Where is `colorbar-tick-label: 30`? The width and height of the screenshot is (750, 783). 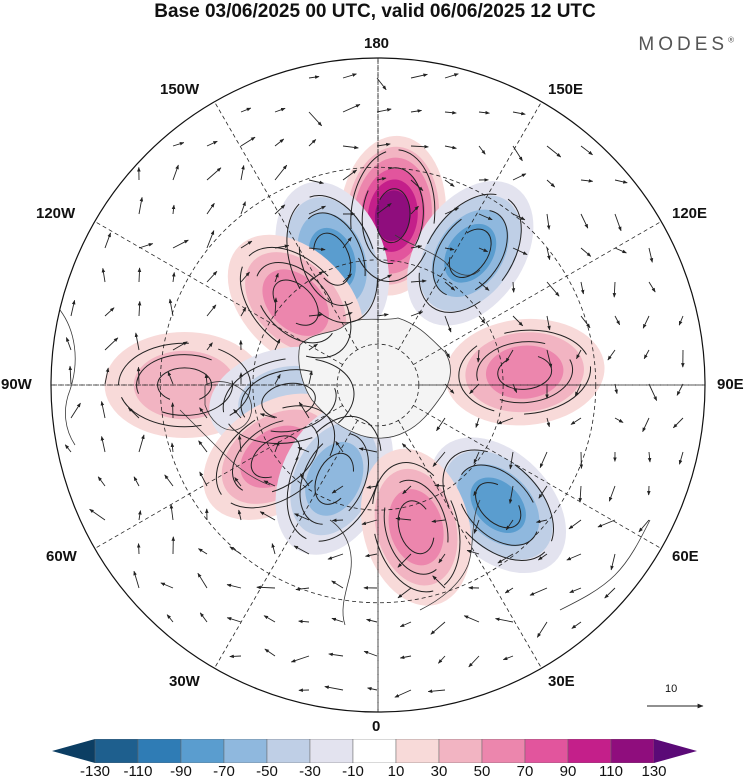
colorbar-tick-label: 30 is located at coordinates (439, 771).